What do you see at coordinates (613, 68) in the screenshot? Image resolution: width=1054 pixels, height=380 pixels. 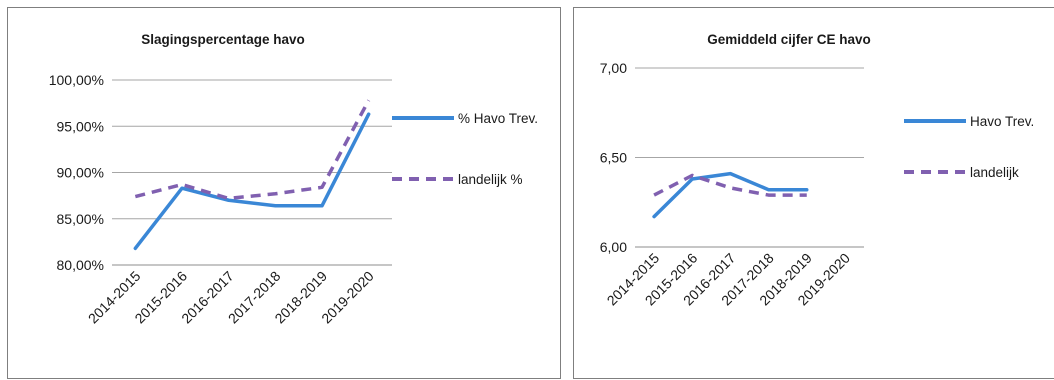 I see `y-tick-label: 7,00` at bounding box center [613, 68].